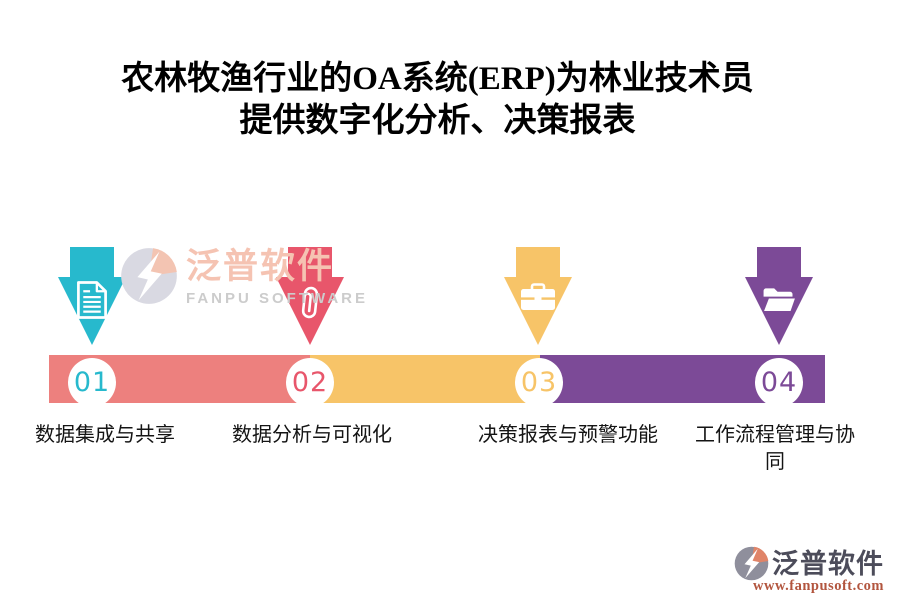 Image resolution: width=900 pixels, height=600 pixels. I want to click on footer-url: www.fanpusoft.com, so click(818, 586).